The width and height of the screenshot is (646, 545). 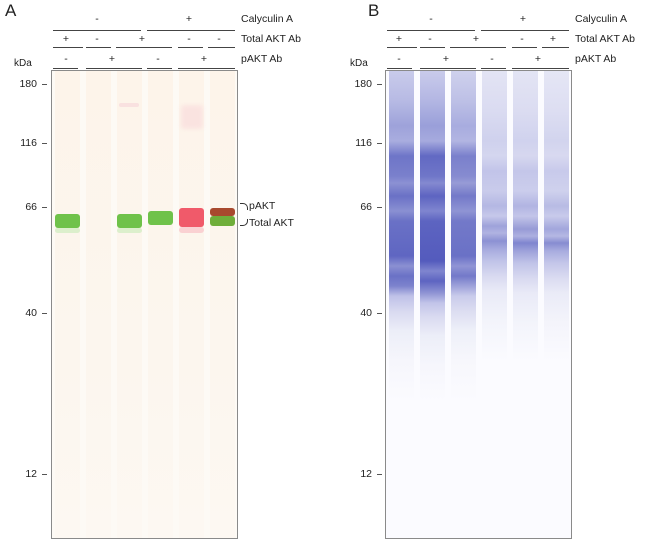 I want to click on pakt-label-b: pAKT Ab, so click(x=596, y=59).